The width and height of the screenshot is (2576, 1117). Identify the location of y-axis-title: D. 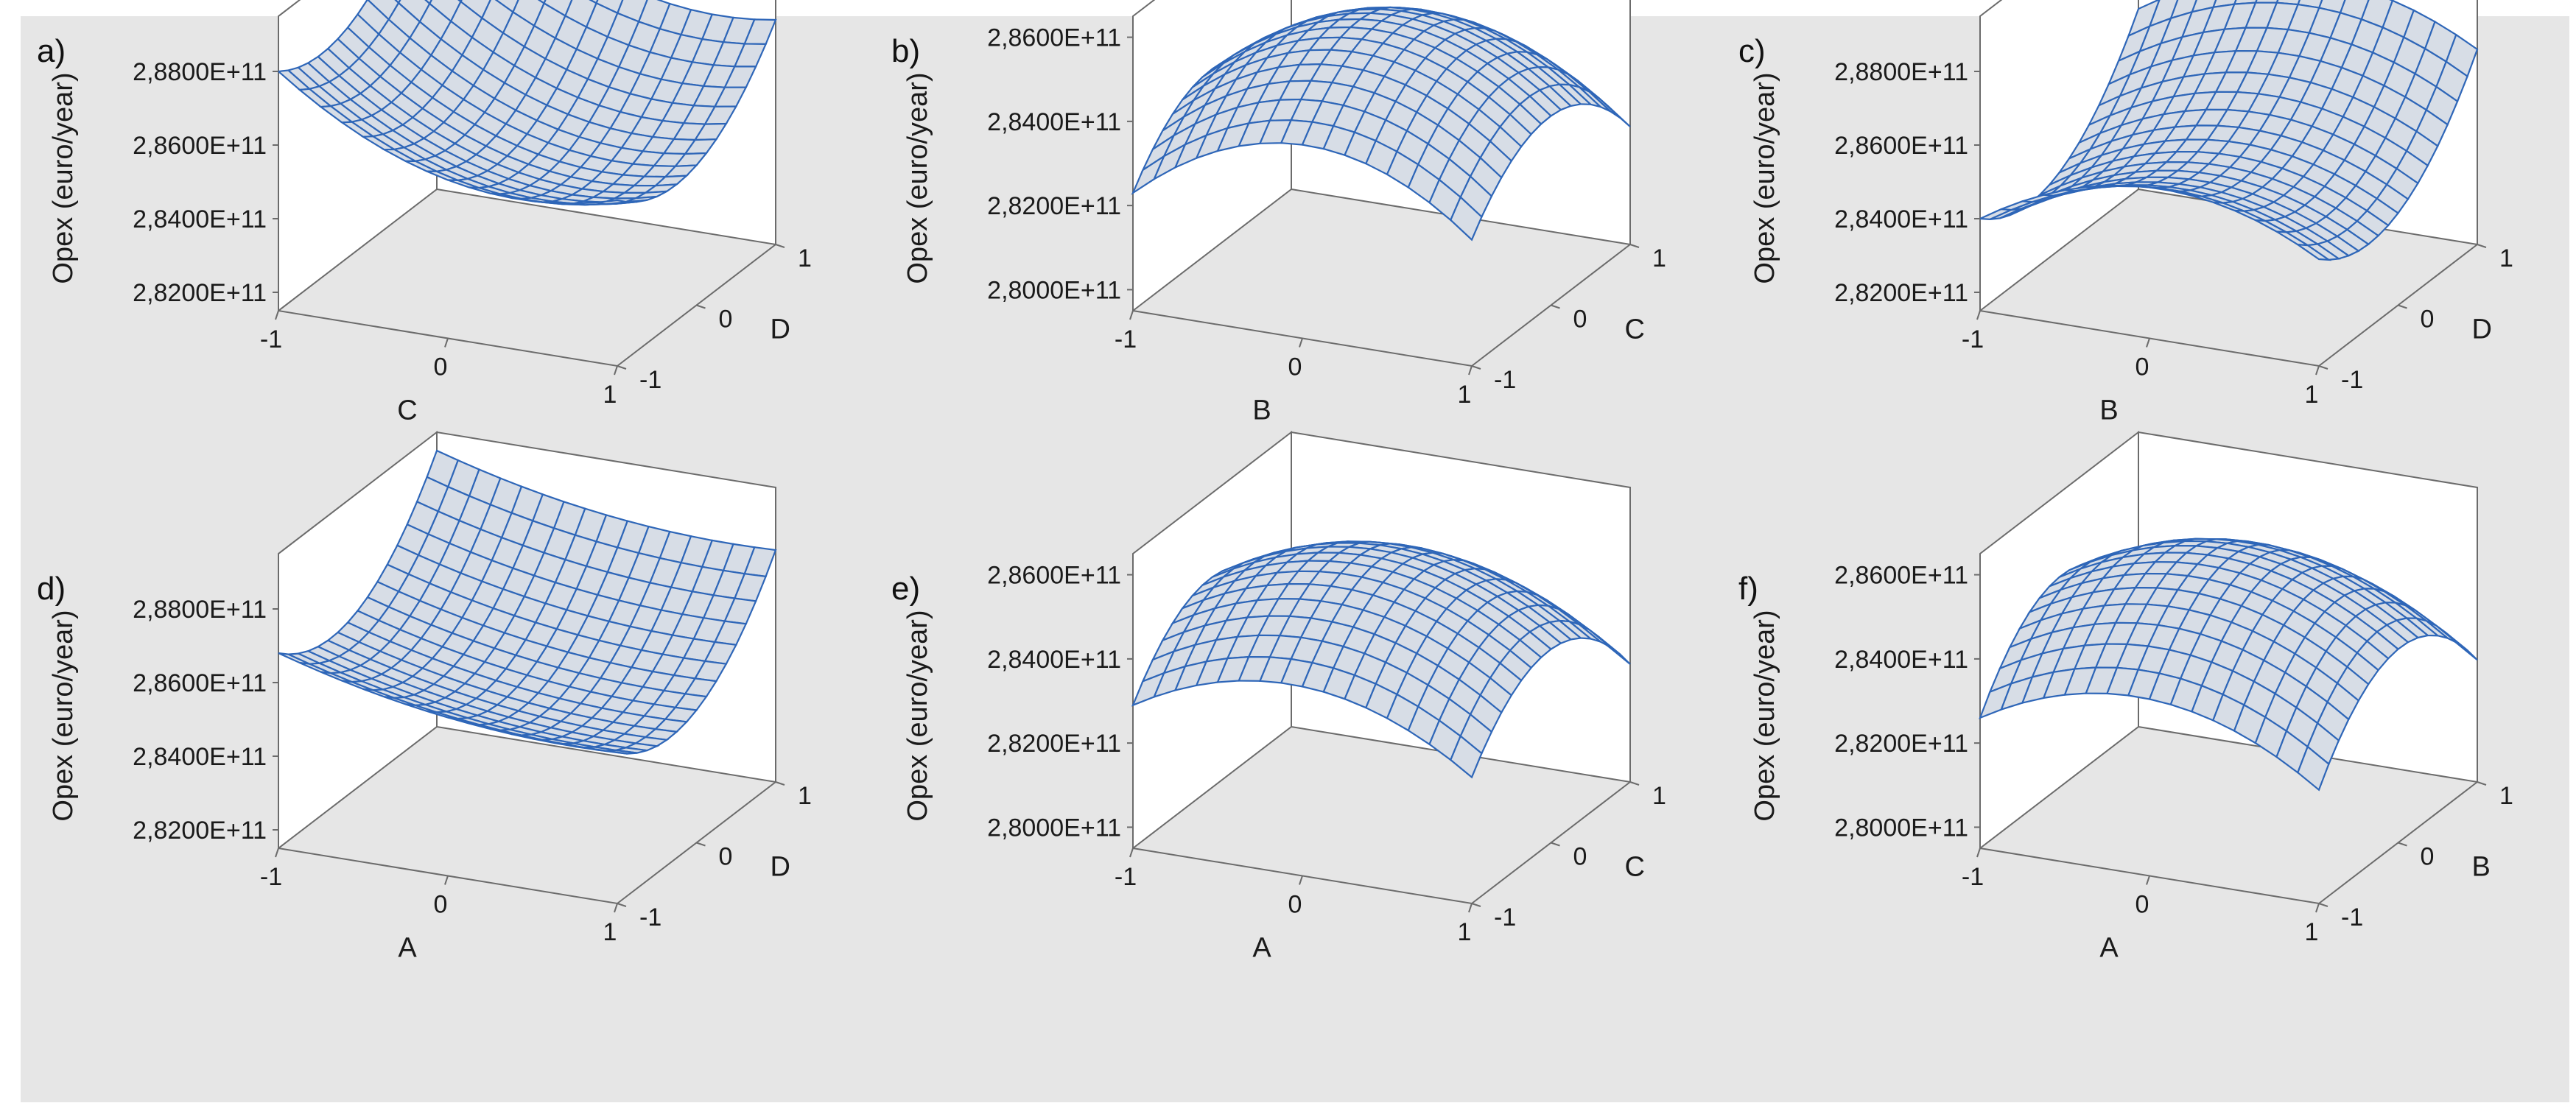
(780, 329).